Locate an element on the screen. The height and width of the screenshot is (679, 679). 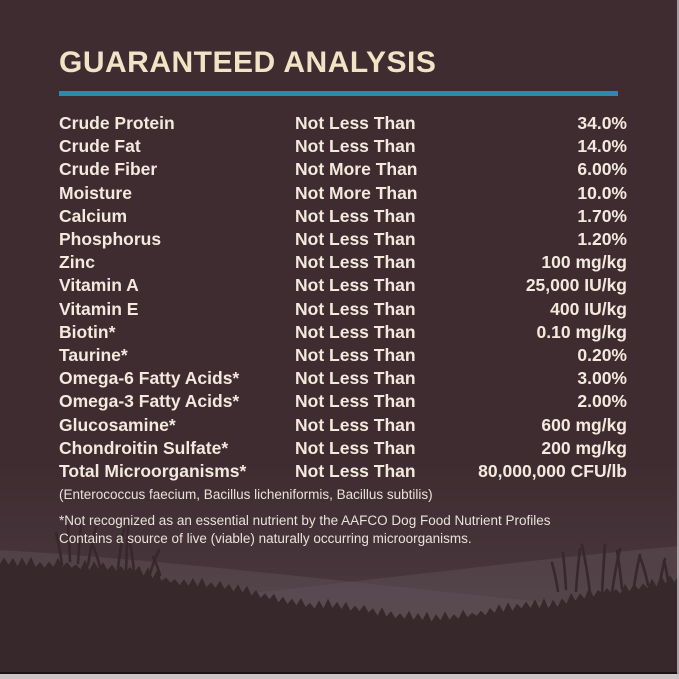
table-row: Vitamin A Not Less Than 25,000 IU/kg is located at coordinates (343, 285).